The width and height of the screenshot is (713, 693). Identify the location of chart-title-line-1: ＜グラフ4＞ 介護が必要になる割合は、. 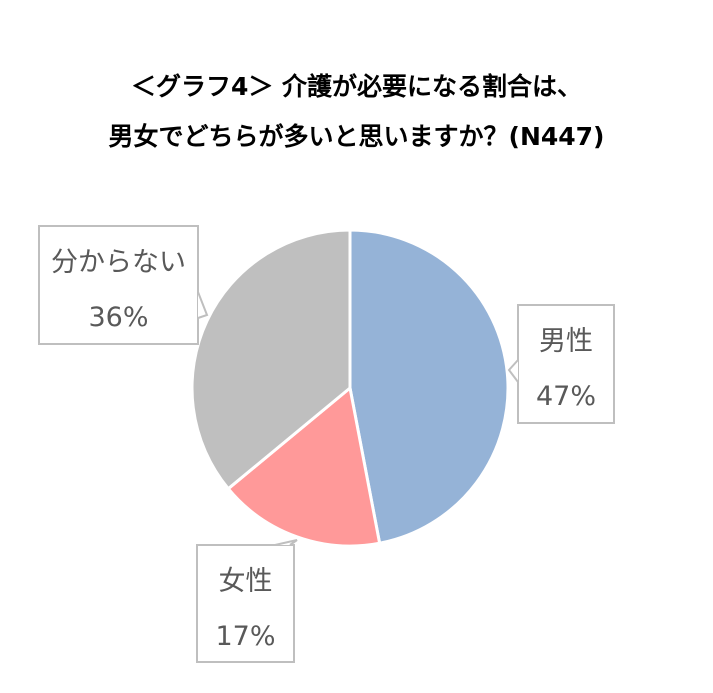
(356, 86).